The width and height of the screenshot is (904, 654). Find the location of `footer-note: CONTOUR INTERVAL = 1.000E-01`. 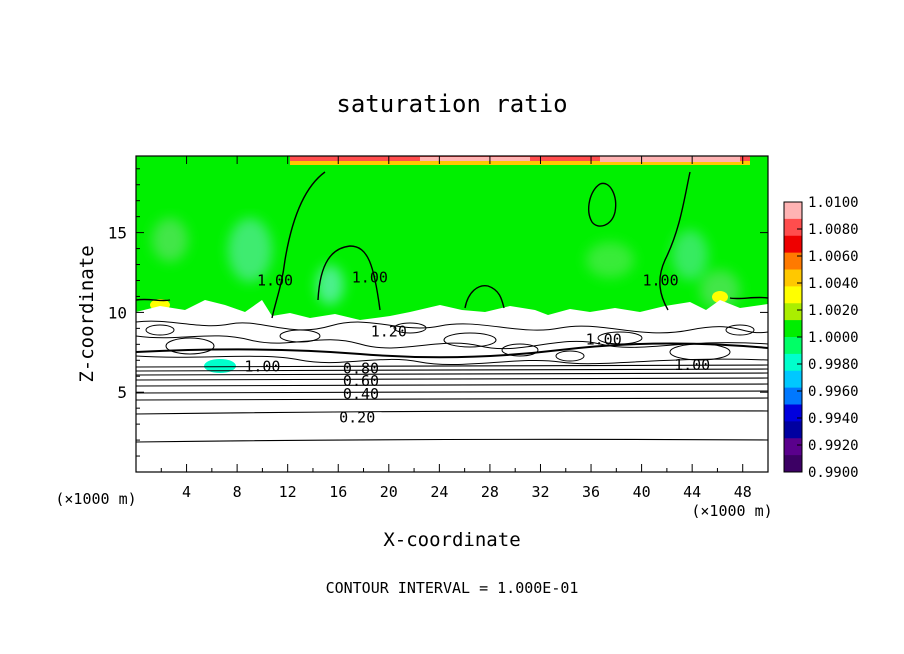

footer-note: CONTOUR INTERVAL = 1.000E-01 is located at coordinates (452, 588).